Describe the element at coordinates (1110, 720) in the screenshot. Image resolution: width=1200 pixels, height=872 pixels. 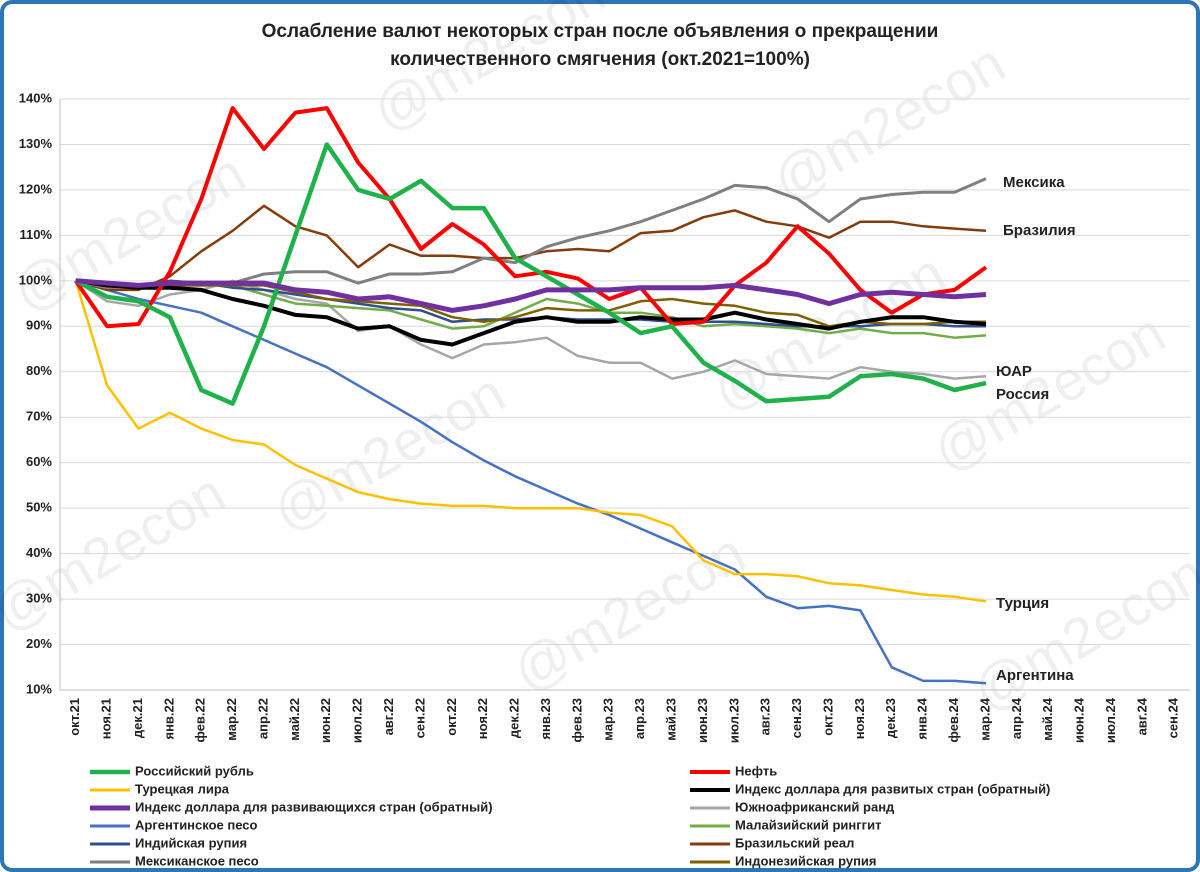
I see `x-tick-label: июл.24` at that location.